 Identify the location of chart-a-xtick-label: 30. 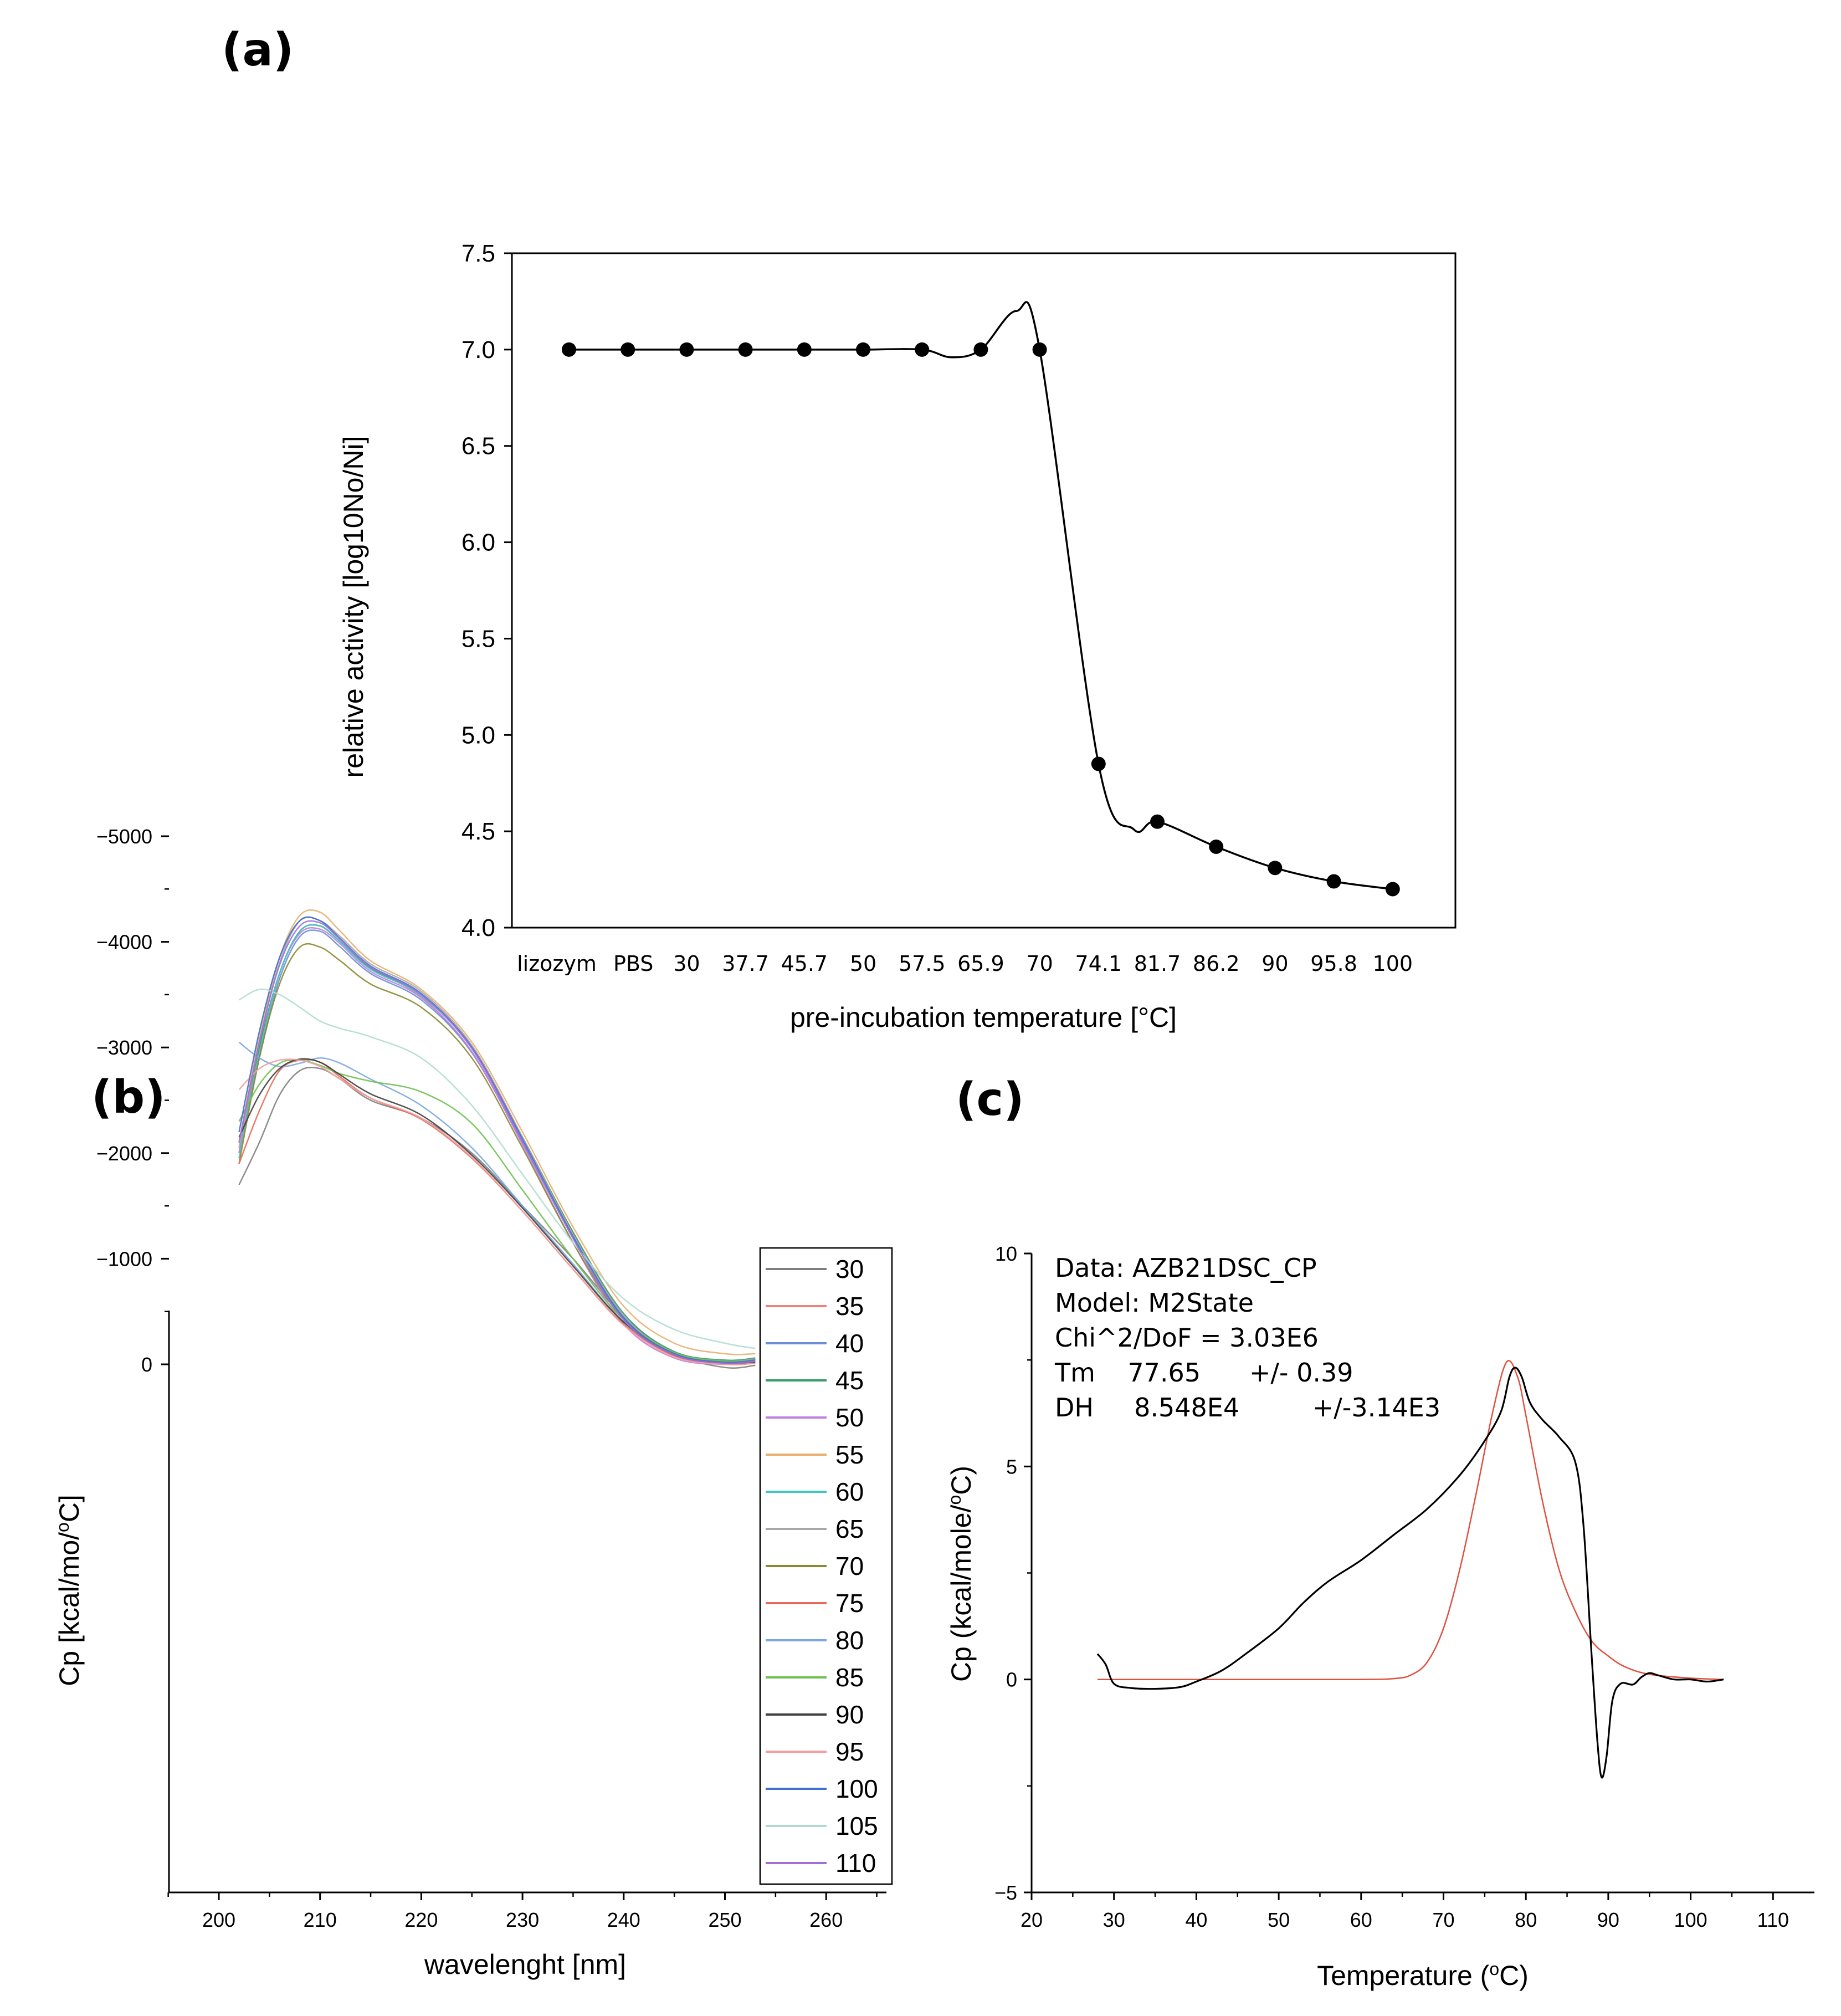
(686, 963).